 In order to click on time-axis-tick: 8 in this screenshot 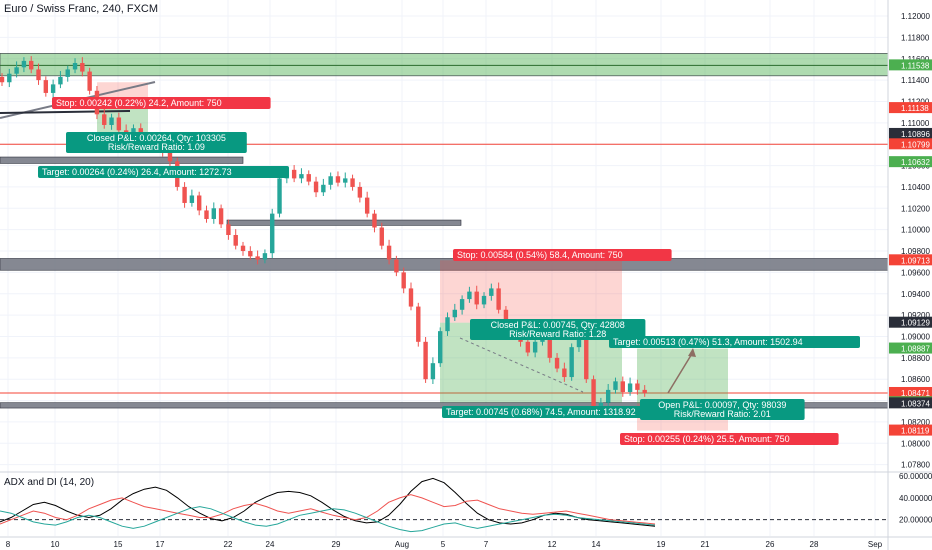, I will do `click(8, 544)`.